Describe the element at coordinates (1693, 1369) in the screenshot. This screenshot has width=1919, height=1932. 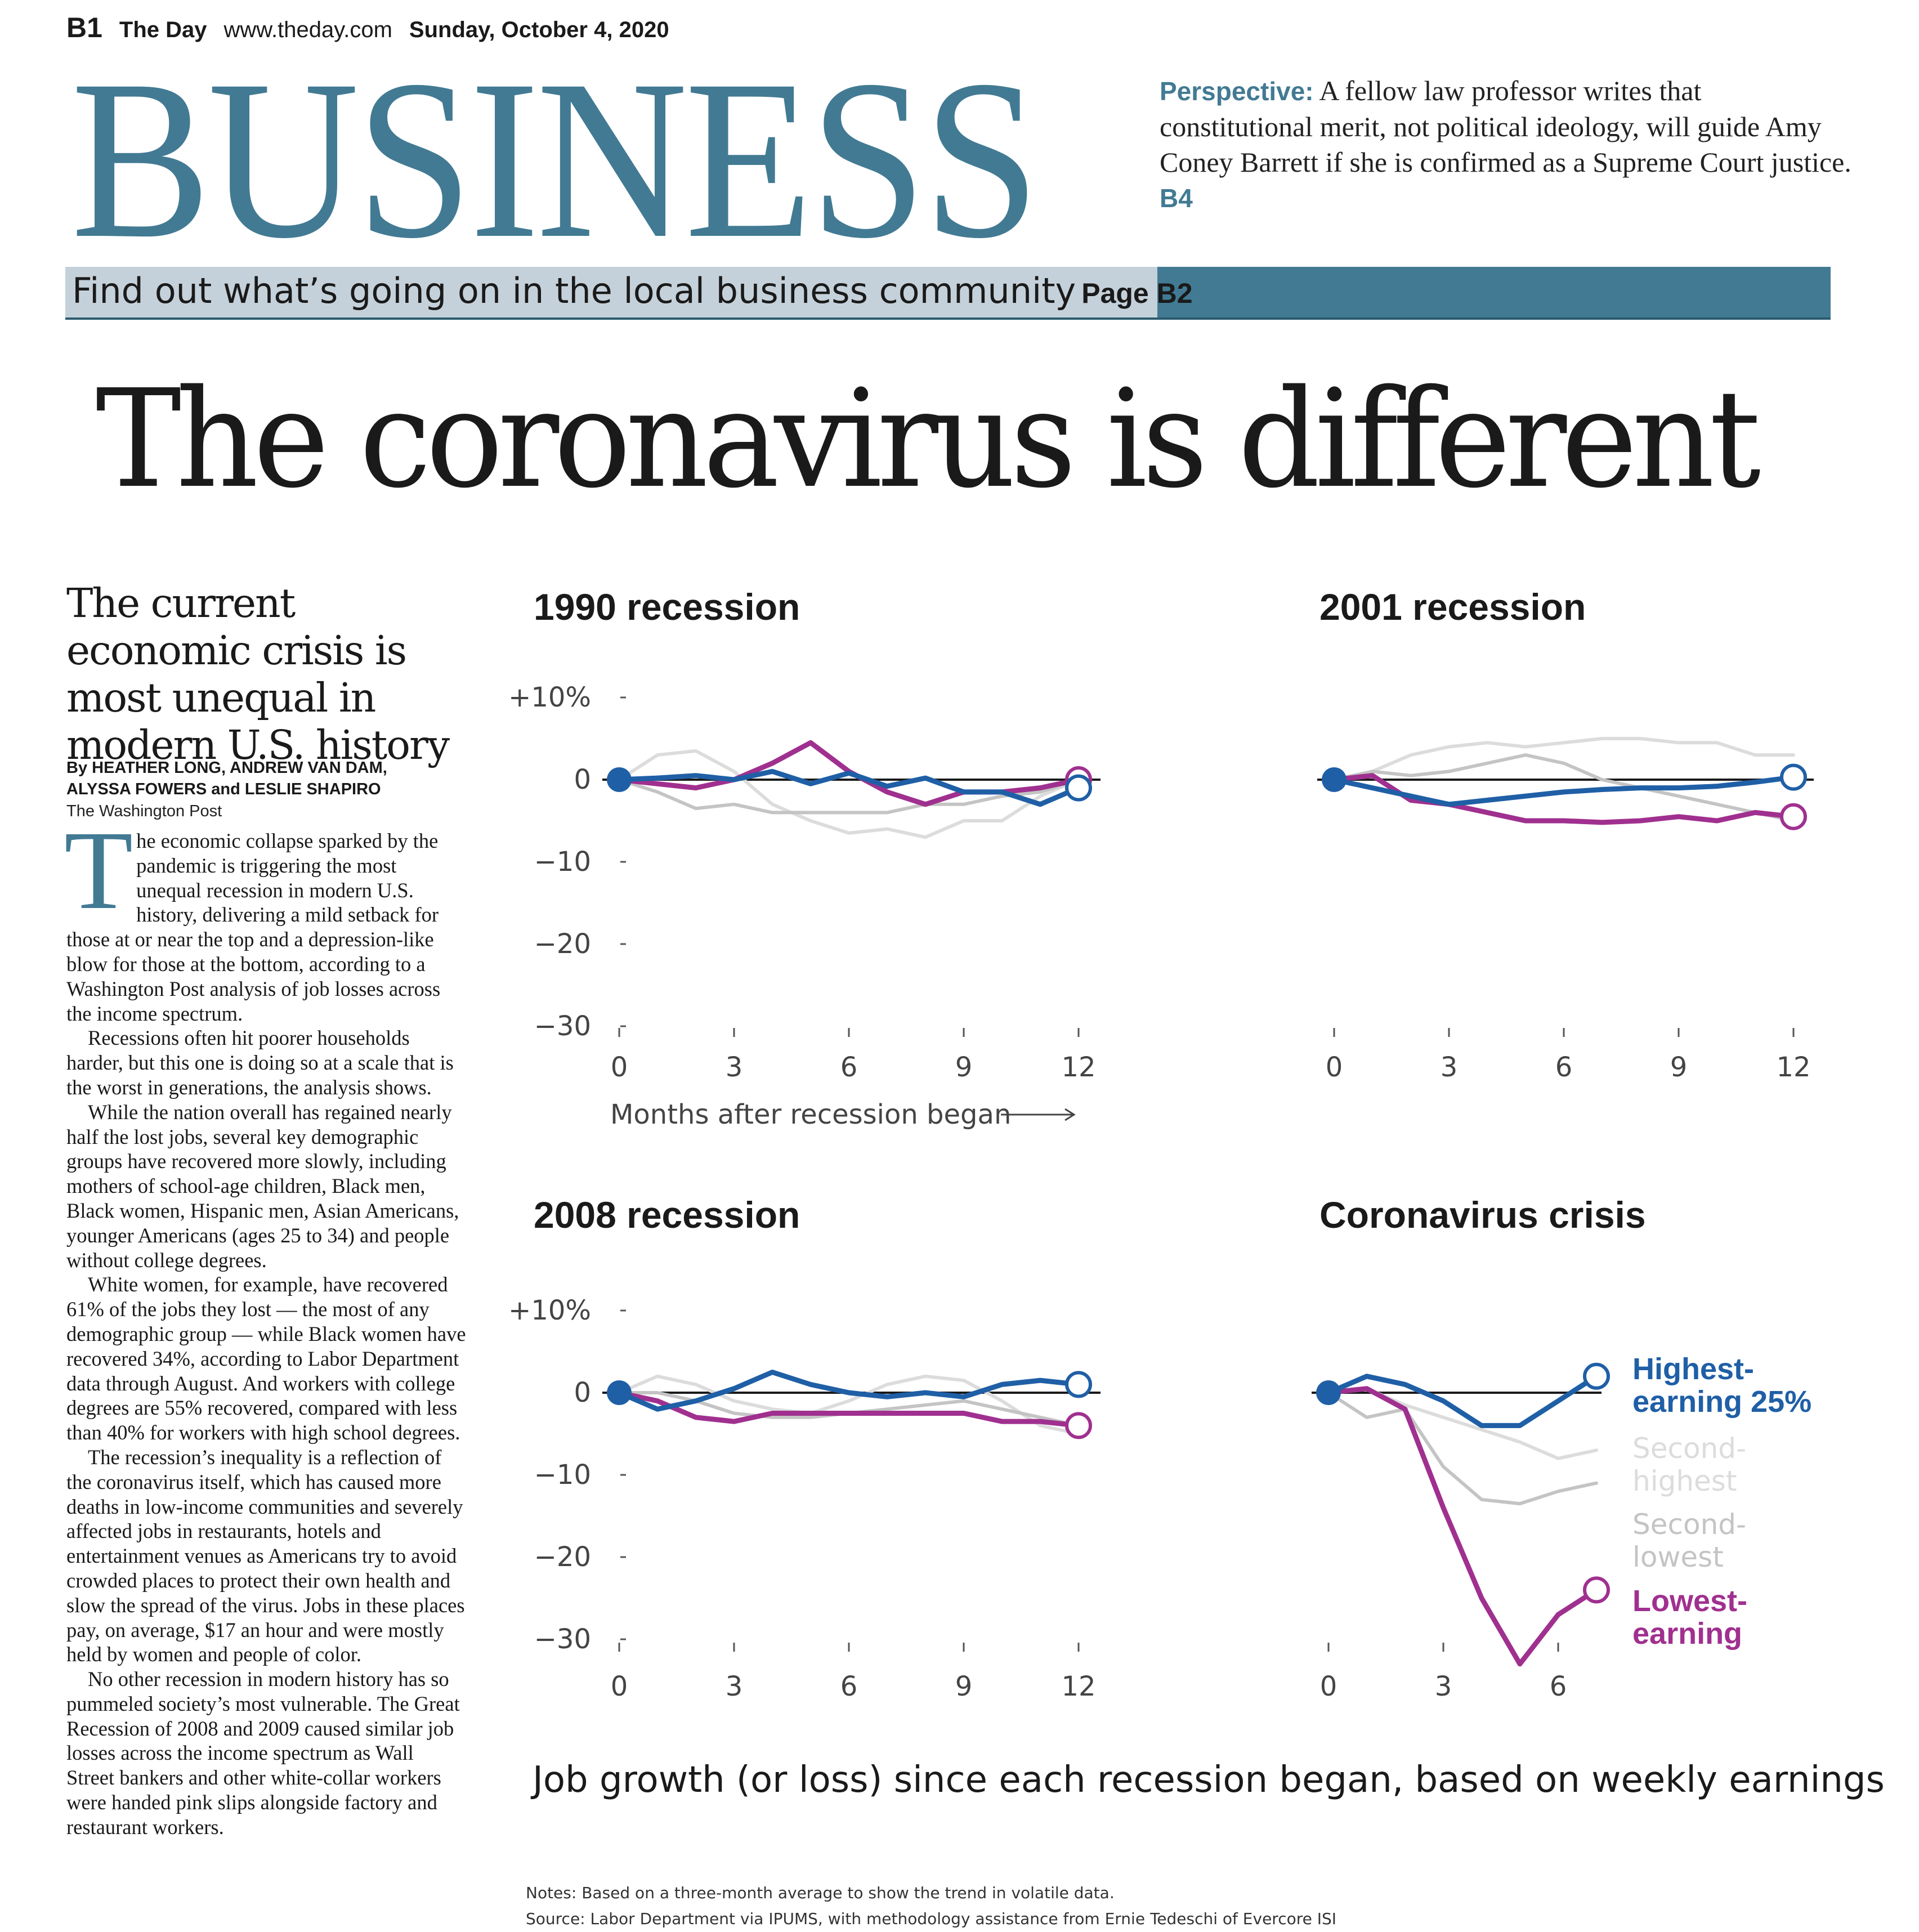
I see `legend-line: Highest-` at that location.